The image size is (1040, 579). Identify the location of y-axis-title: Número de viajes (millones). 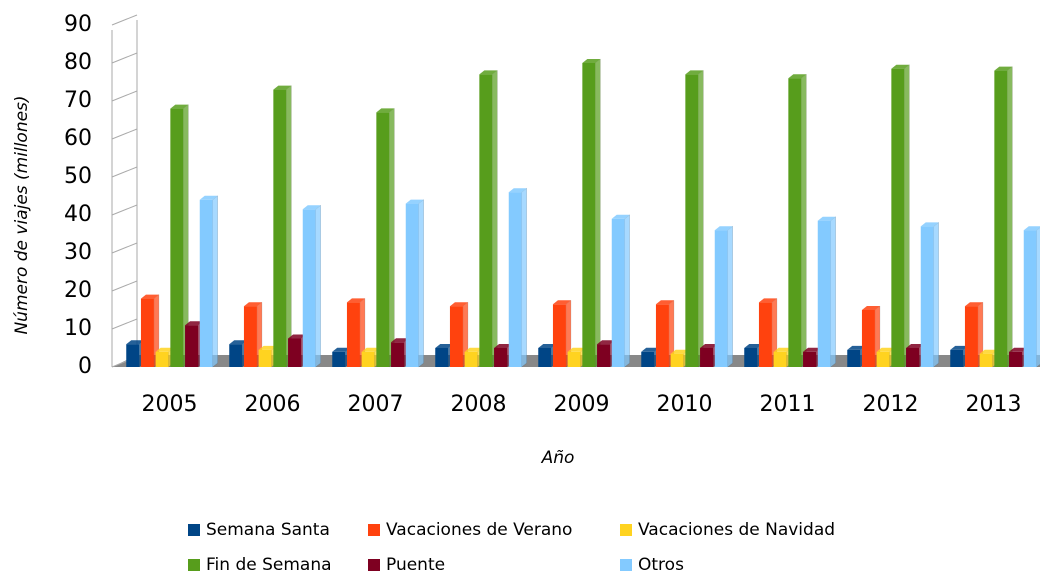
(22, 214).